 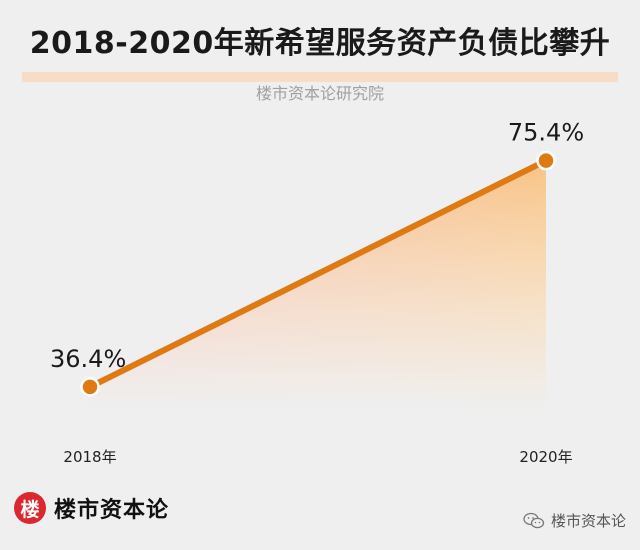 I want to click on data-label-1: 36.4%, so click(x=88, y=359).